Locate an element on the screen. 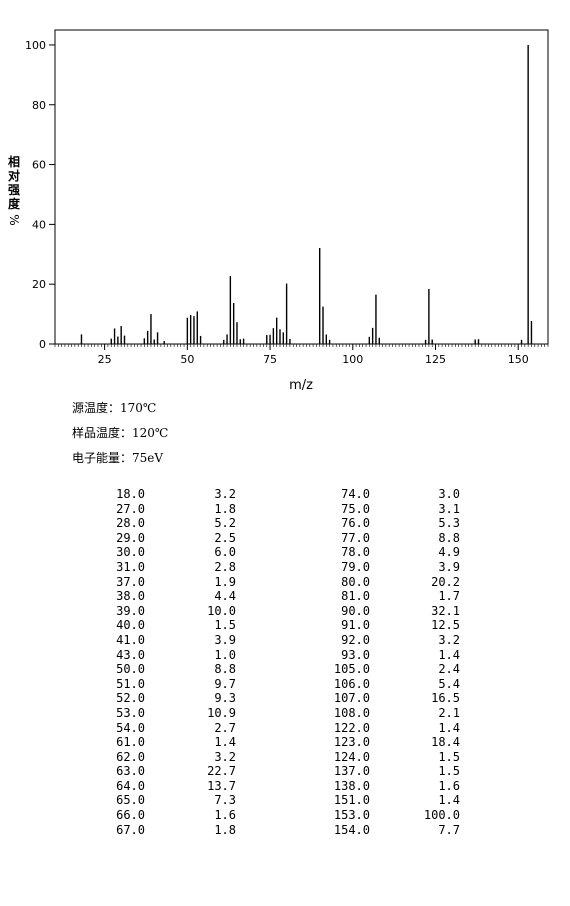  peak-intensity-left: 7.3 is located at coordinates (225, 800).